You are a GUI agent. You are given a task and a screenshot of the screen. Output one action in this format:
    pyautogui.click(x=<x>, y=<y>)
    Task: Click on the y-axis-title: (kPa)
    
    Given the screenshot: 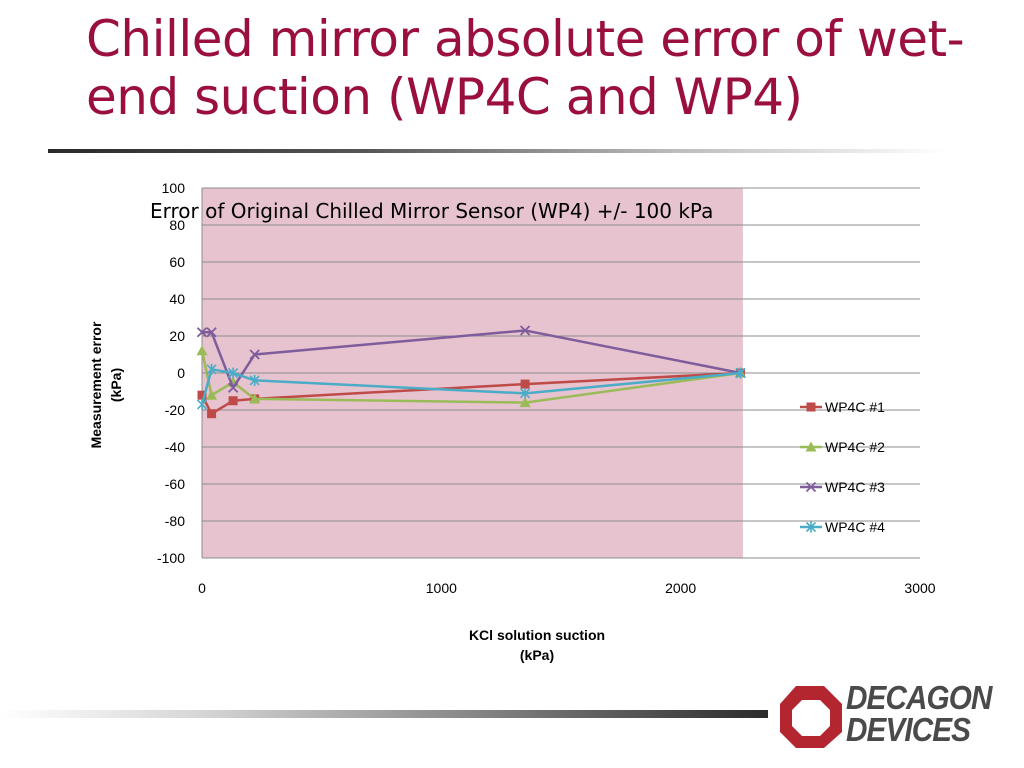 What is the action you would take?
    pyautogui.click(x=116, y=385)
    